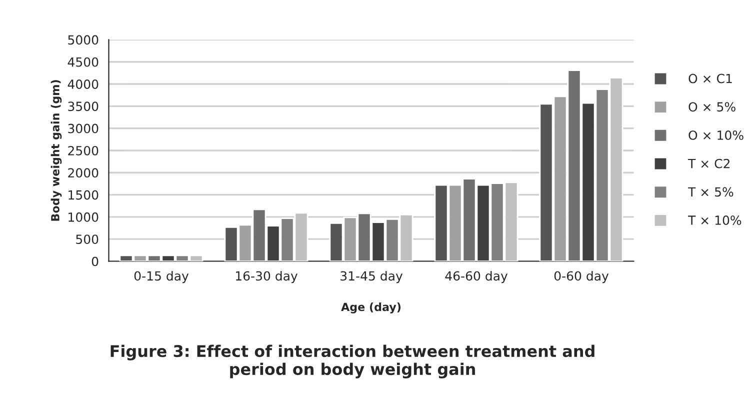  I want to click on x-tick-label: 16-30 day, so click(267, 277).